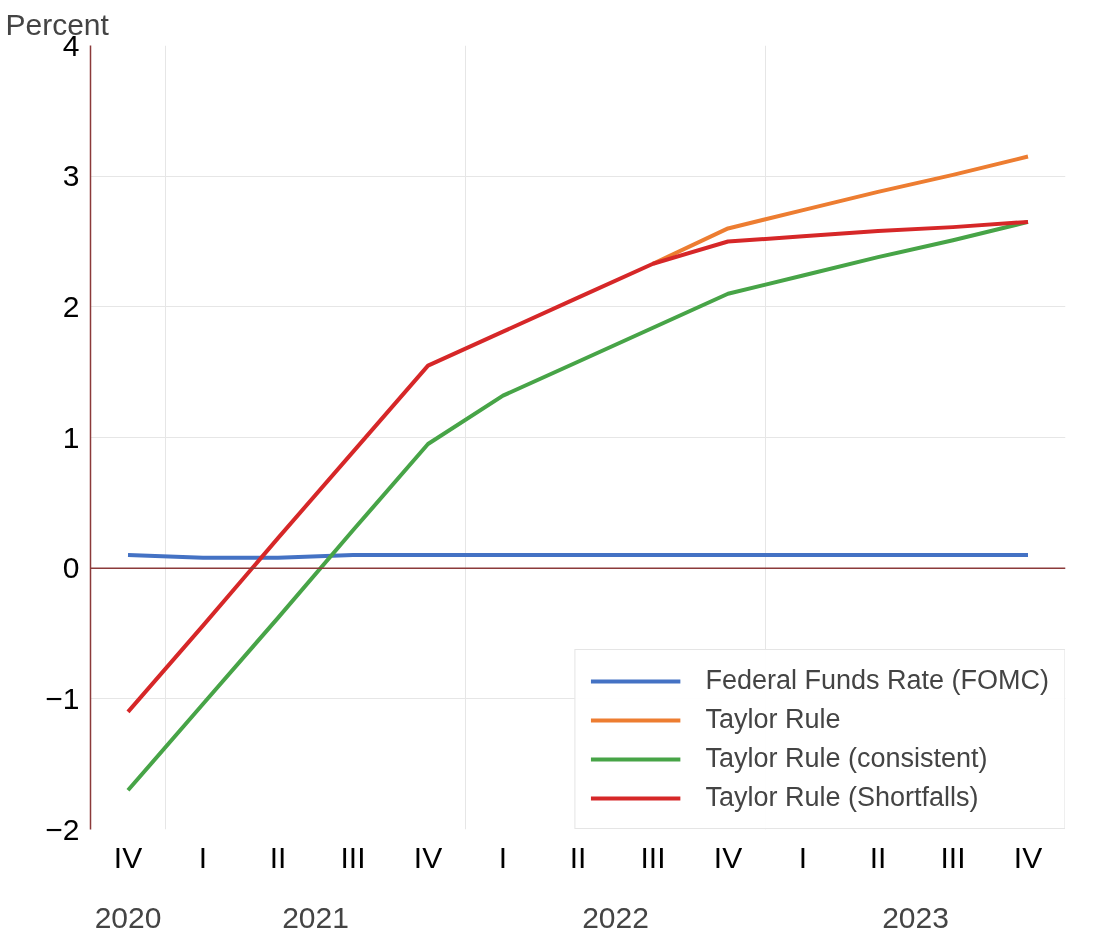  Describe the element at coordinates (71, 306) in the screenshot. I see `y-tick-label: 2` at that location.